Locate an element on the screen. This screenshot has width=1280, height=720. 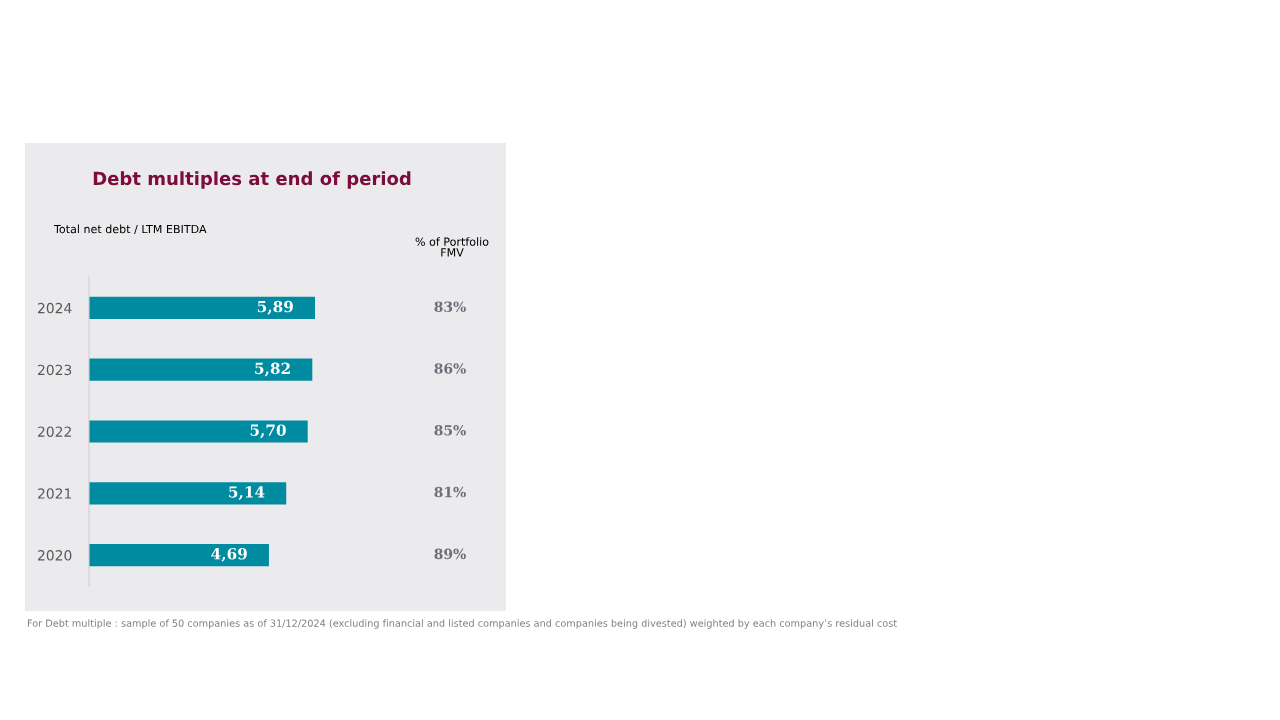
y-tick-label: 2021 is located at coordinates (55, 493).